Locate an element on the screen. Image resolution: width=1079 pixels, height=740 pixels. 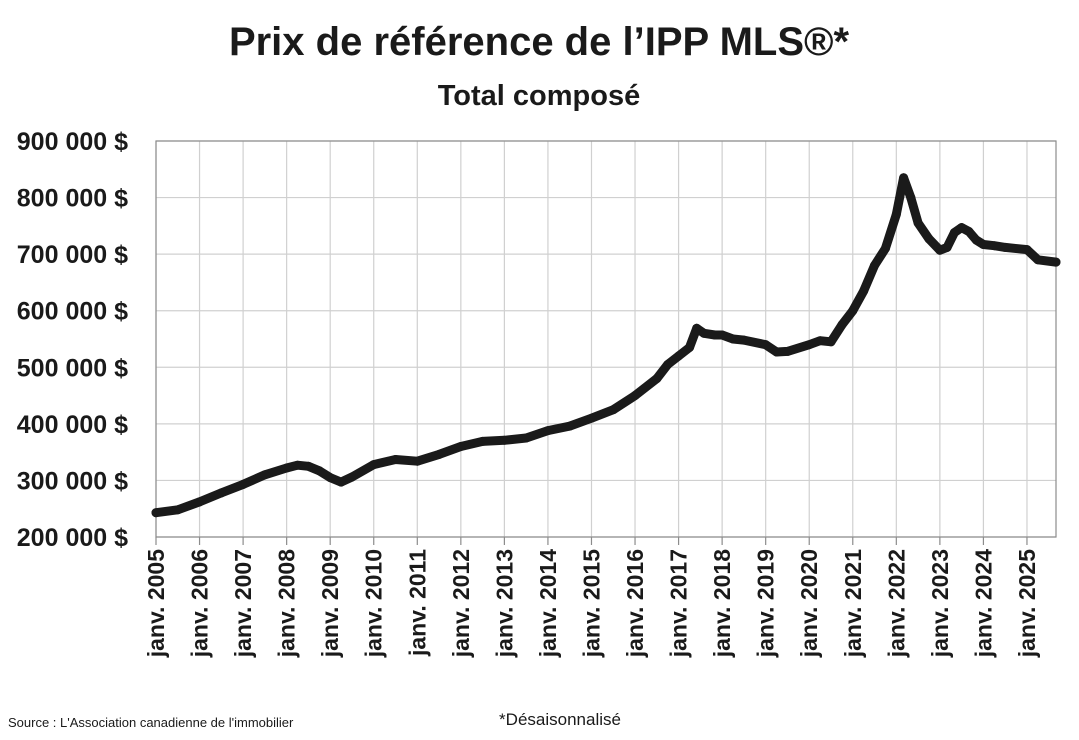
x-tick-label: janv. 2021 is located at coordinates (853, 603).